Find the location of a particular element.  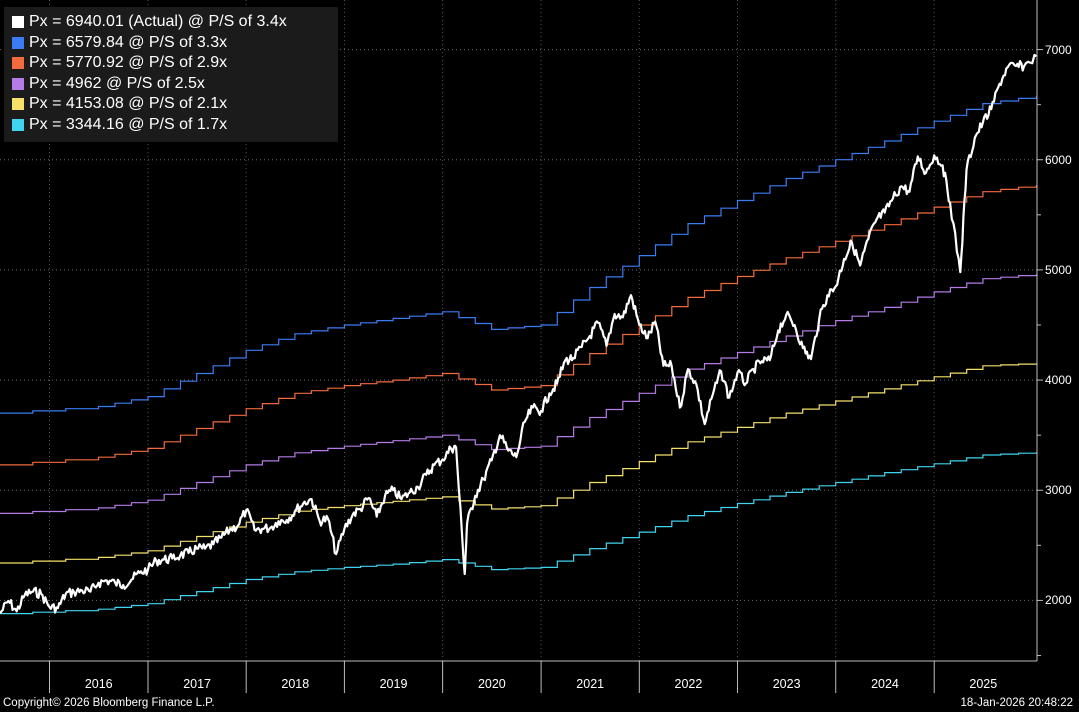

x-tick-label: 2016 is located at coordinates (98, 684).